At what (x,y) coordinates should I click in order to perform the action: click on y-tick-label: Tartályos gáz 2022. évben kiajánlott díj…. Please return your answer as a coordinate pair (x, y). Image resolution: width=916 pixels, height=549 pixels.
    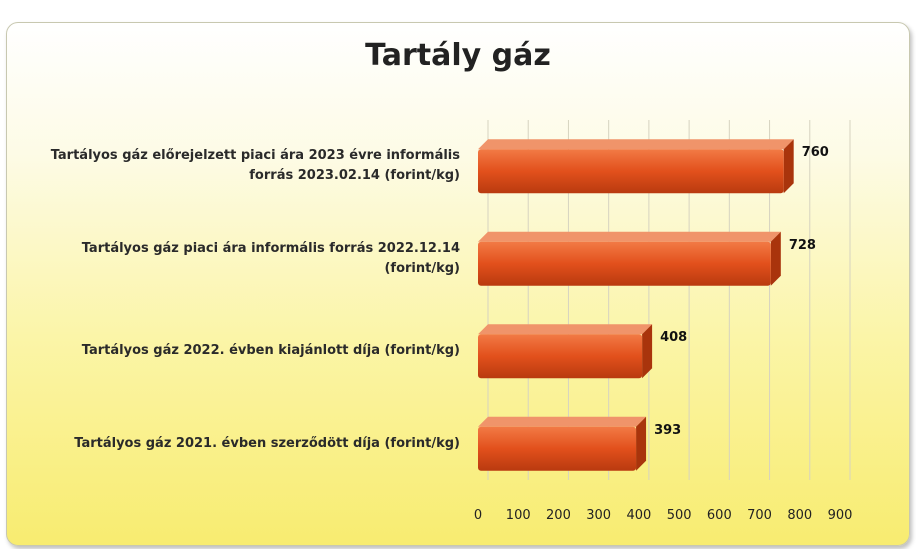
    Looking at the image, I should click on (270, 351).